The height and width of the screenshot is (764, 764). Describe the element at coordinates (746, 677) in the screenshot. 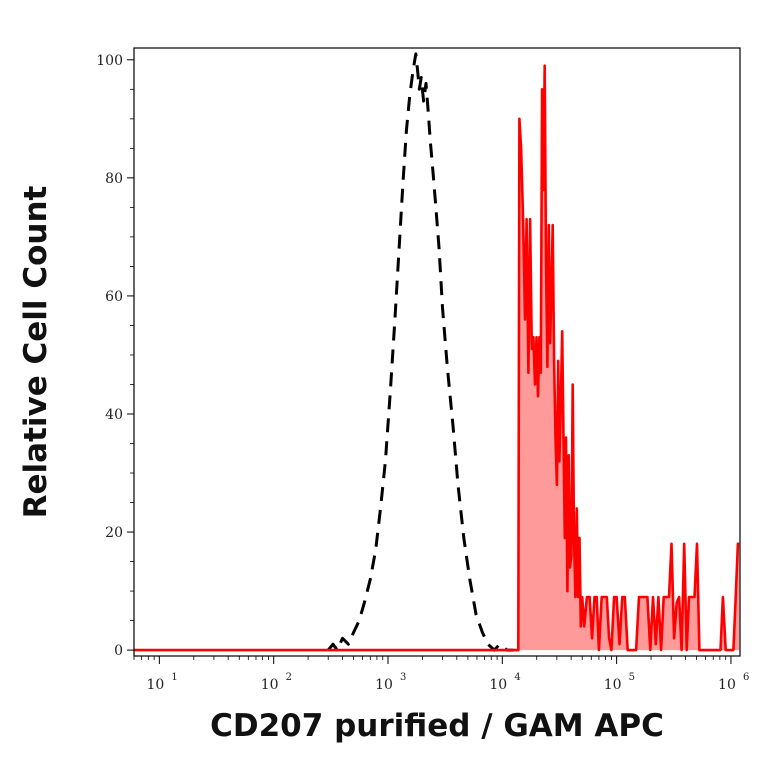

I see `x-tick-exponent-6: 6` at that location.